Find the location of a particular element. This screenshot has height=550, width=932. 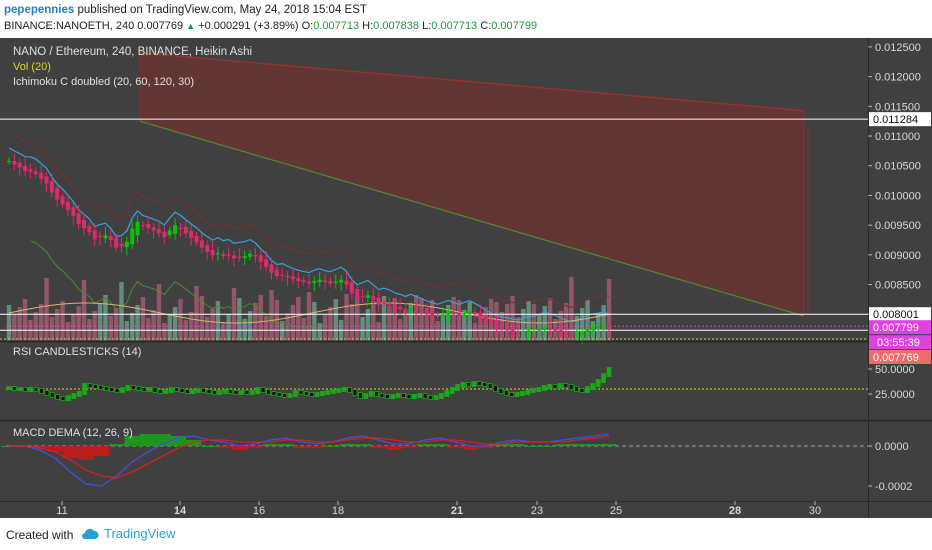

macd-line is located at coordinates (309, 460).